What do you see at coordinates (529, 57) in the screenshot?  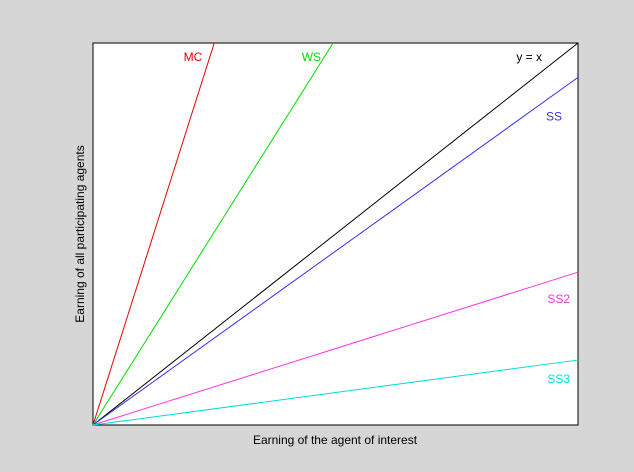 I see `series-label-yx: y = x` at bounding box center [529, 57].